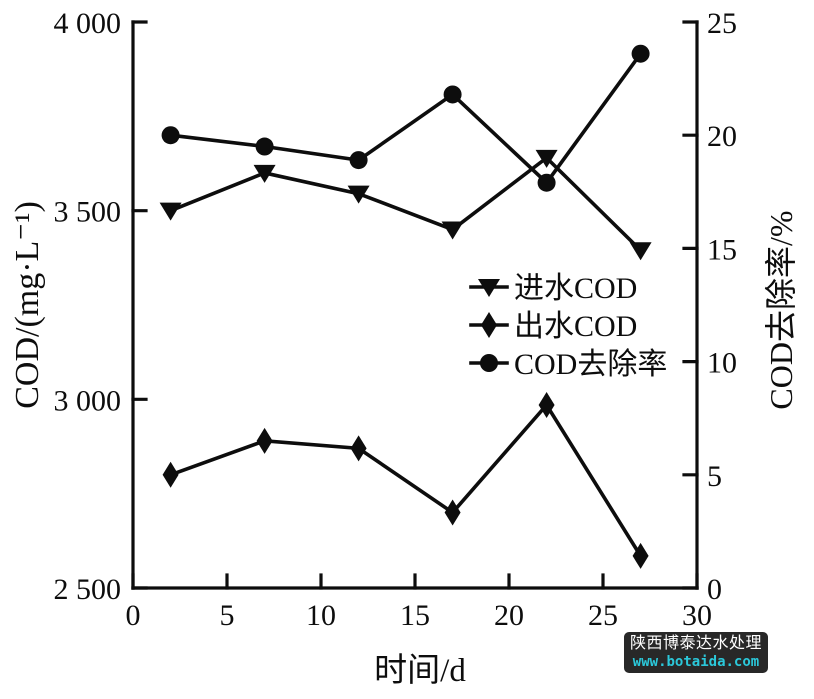 The image size is (814, 699). What do you see at coordinates (321, 615) in the screenshot?
I see `x-axis-tick-label: 10` at bounding box center [321, 615].